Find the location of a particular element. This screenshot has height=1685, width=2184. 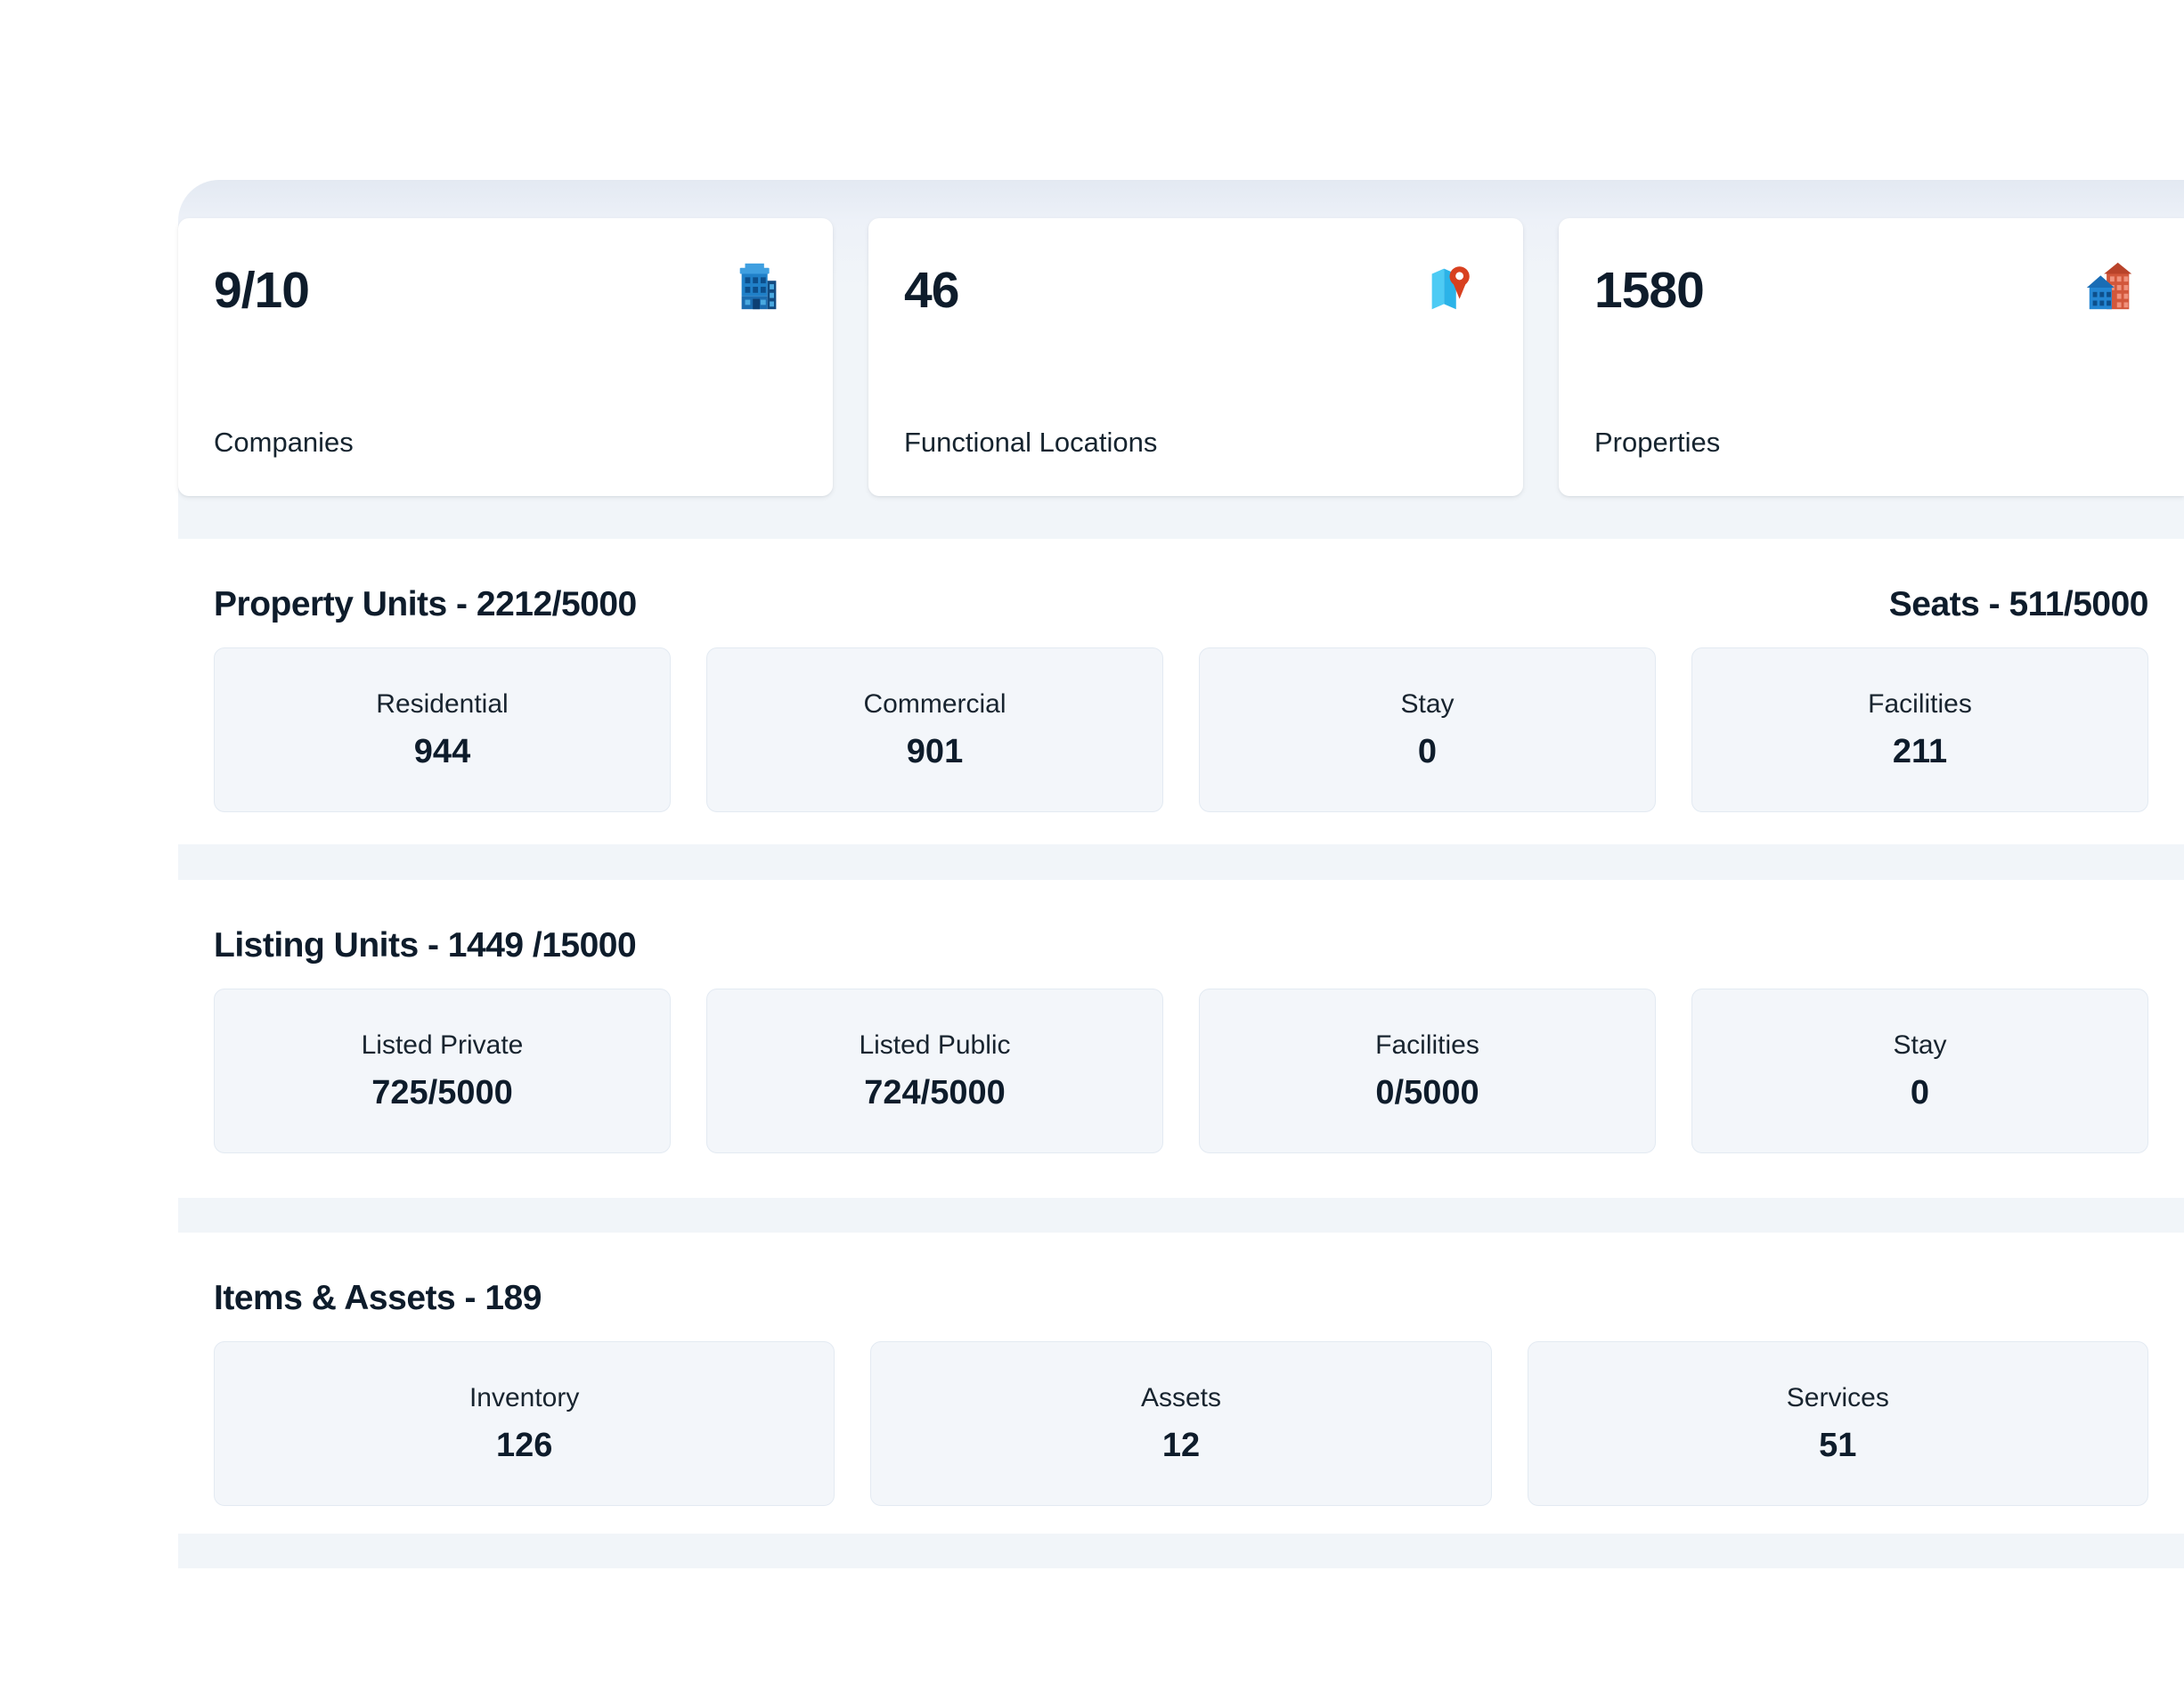

stat-card-properties: 1580 Properties is located at coordinates (1871, 357).